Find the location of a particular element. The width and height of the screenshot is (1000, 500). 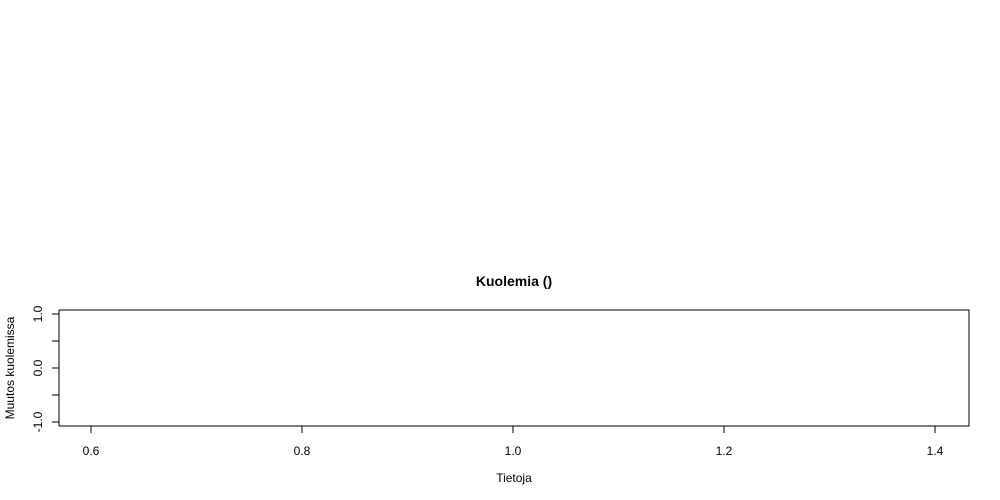

x-tick-label: 0.6 is located at coordinates (91, 451).